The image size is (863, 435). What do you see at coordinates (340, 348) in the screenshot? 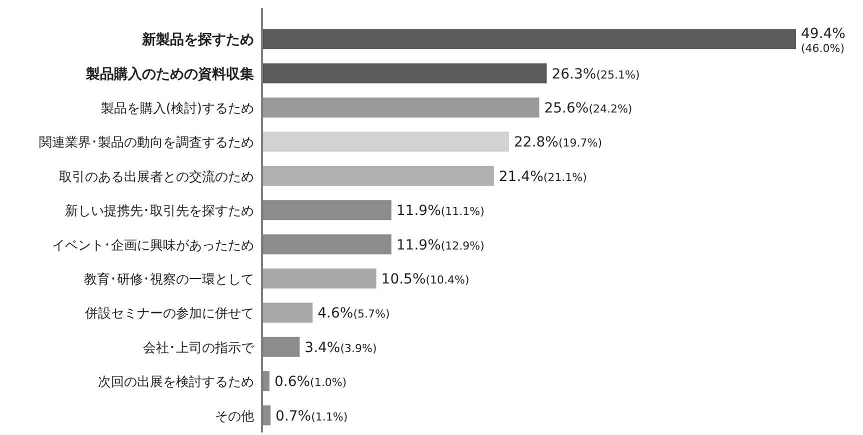
I see `data-label: 3.4%(3.9%)` at bounding box center [340, 348].